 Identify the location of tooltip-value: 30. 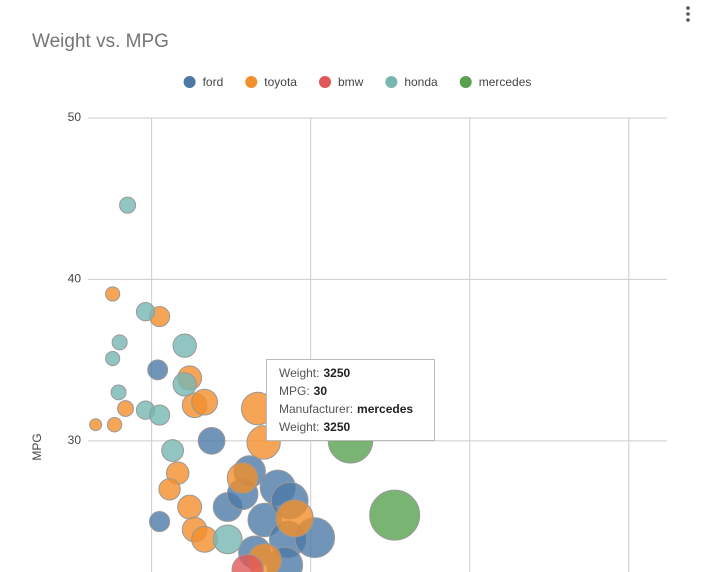
(321, 391).